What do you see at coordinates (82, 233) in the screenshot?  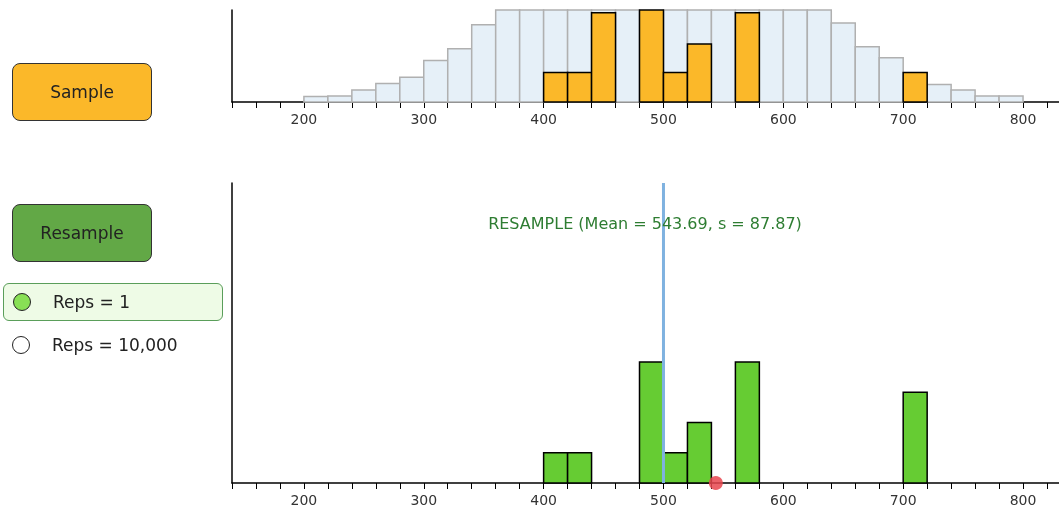 I see `button: Resample` at bounding box center [82, 233].